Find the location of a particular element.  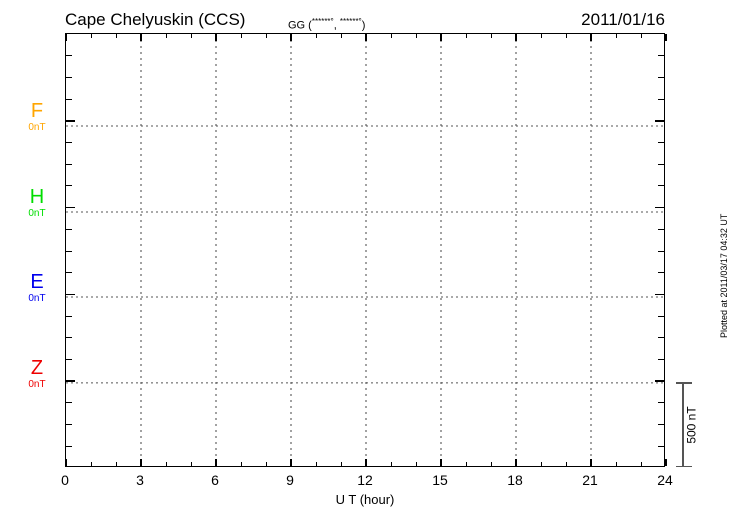

observation-date: 2011/01/16 is located at coordinates (623, 19).